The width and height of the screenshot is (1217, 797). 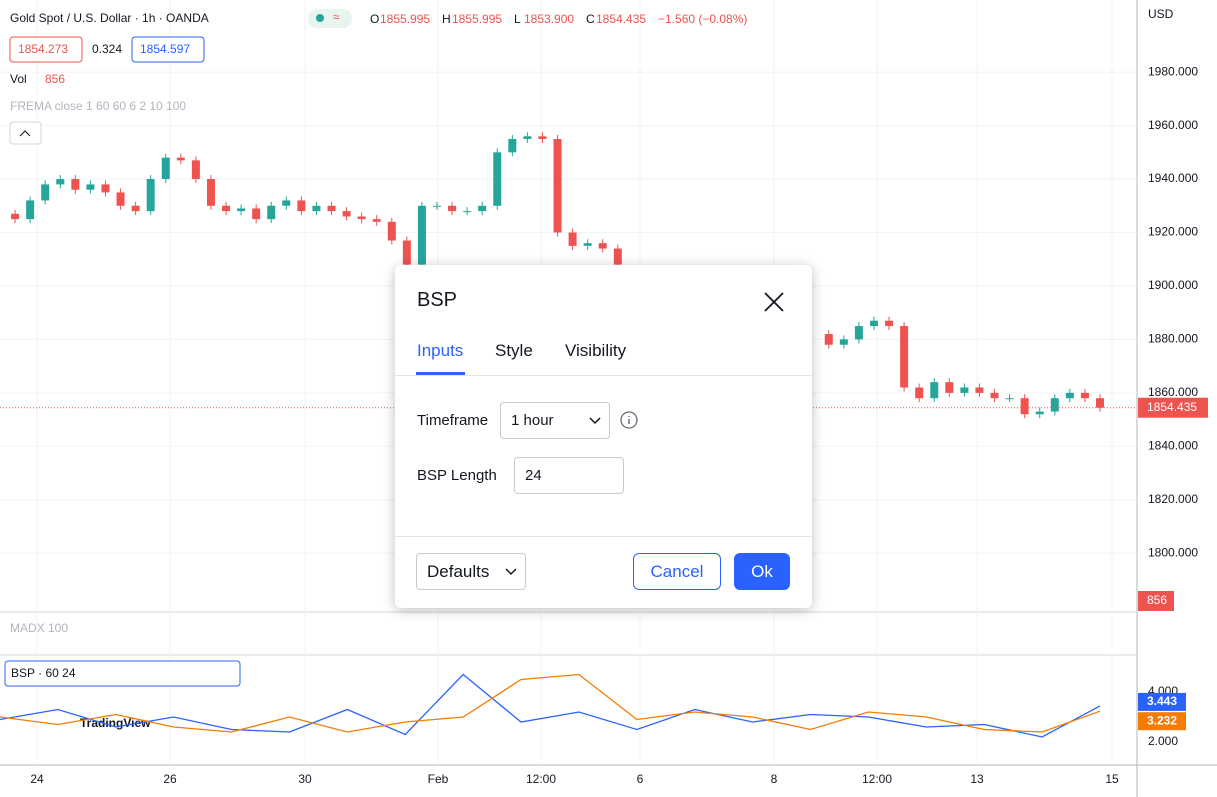 I want to click on chevron-up, so click(x=25, y=133).